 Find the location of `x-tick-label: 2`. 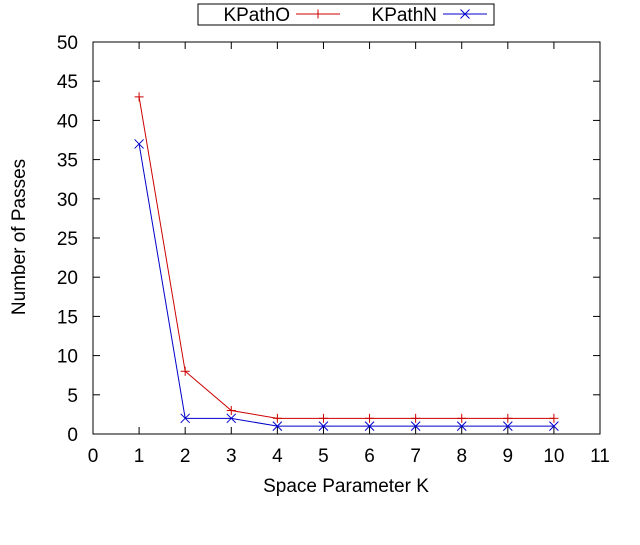

x-tick-label: 2 is located at coordinates (185, 456).